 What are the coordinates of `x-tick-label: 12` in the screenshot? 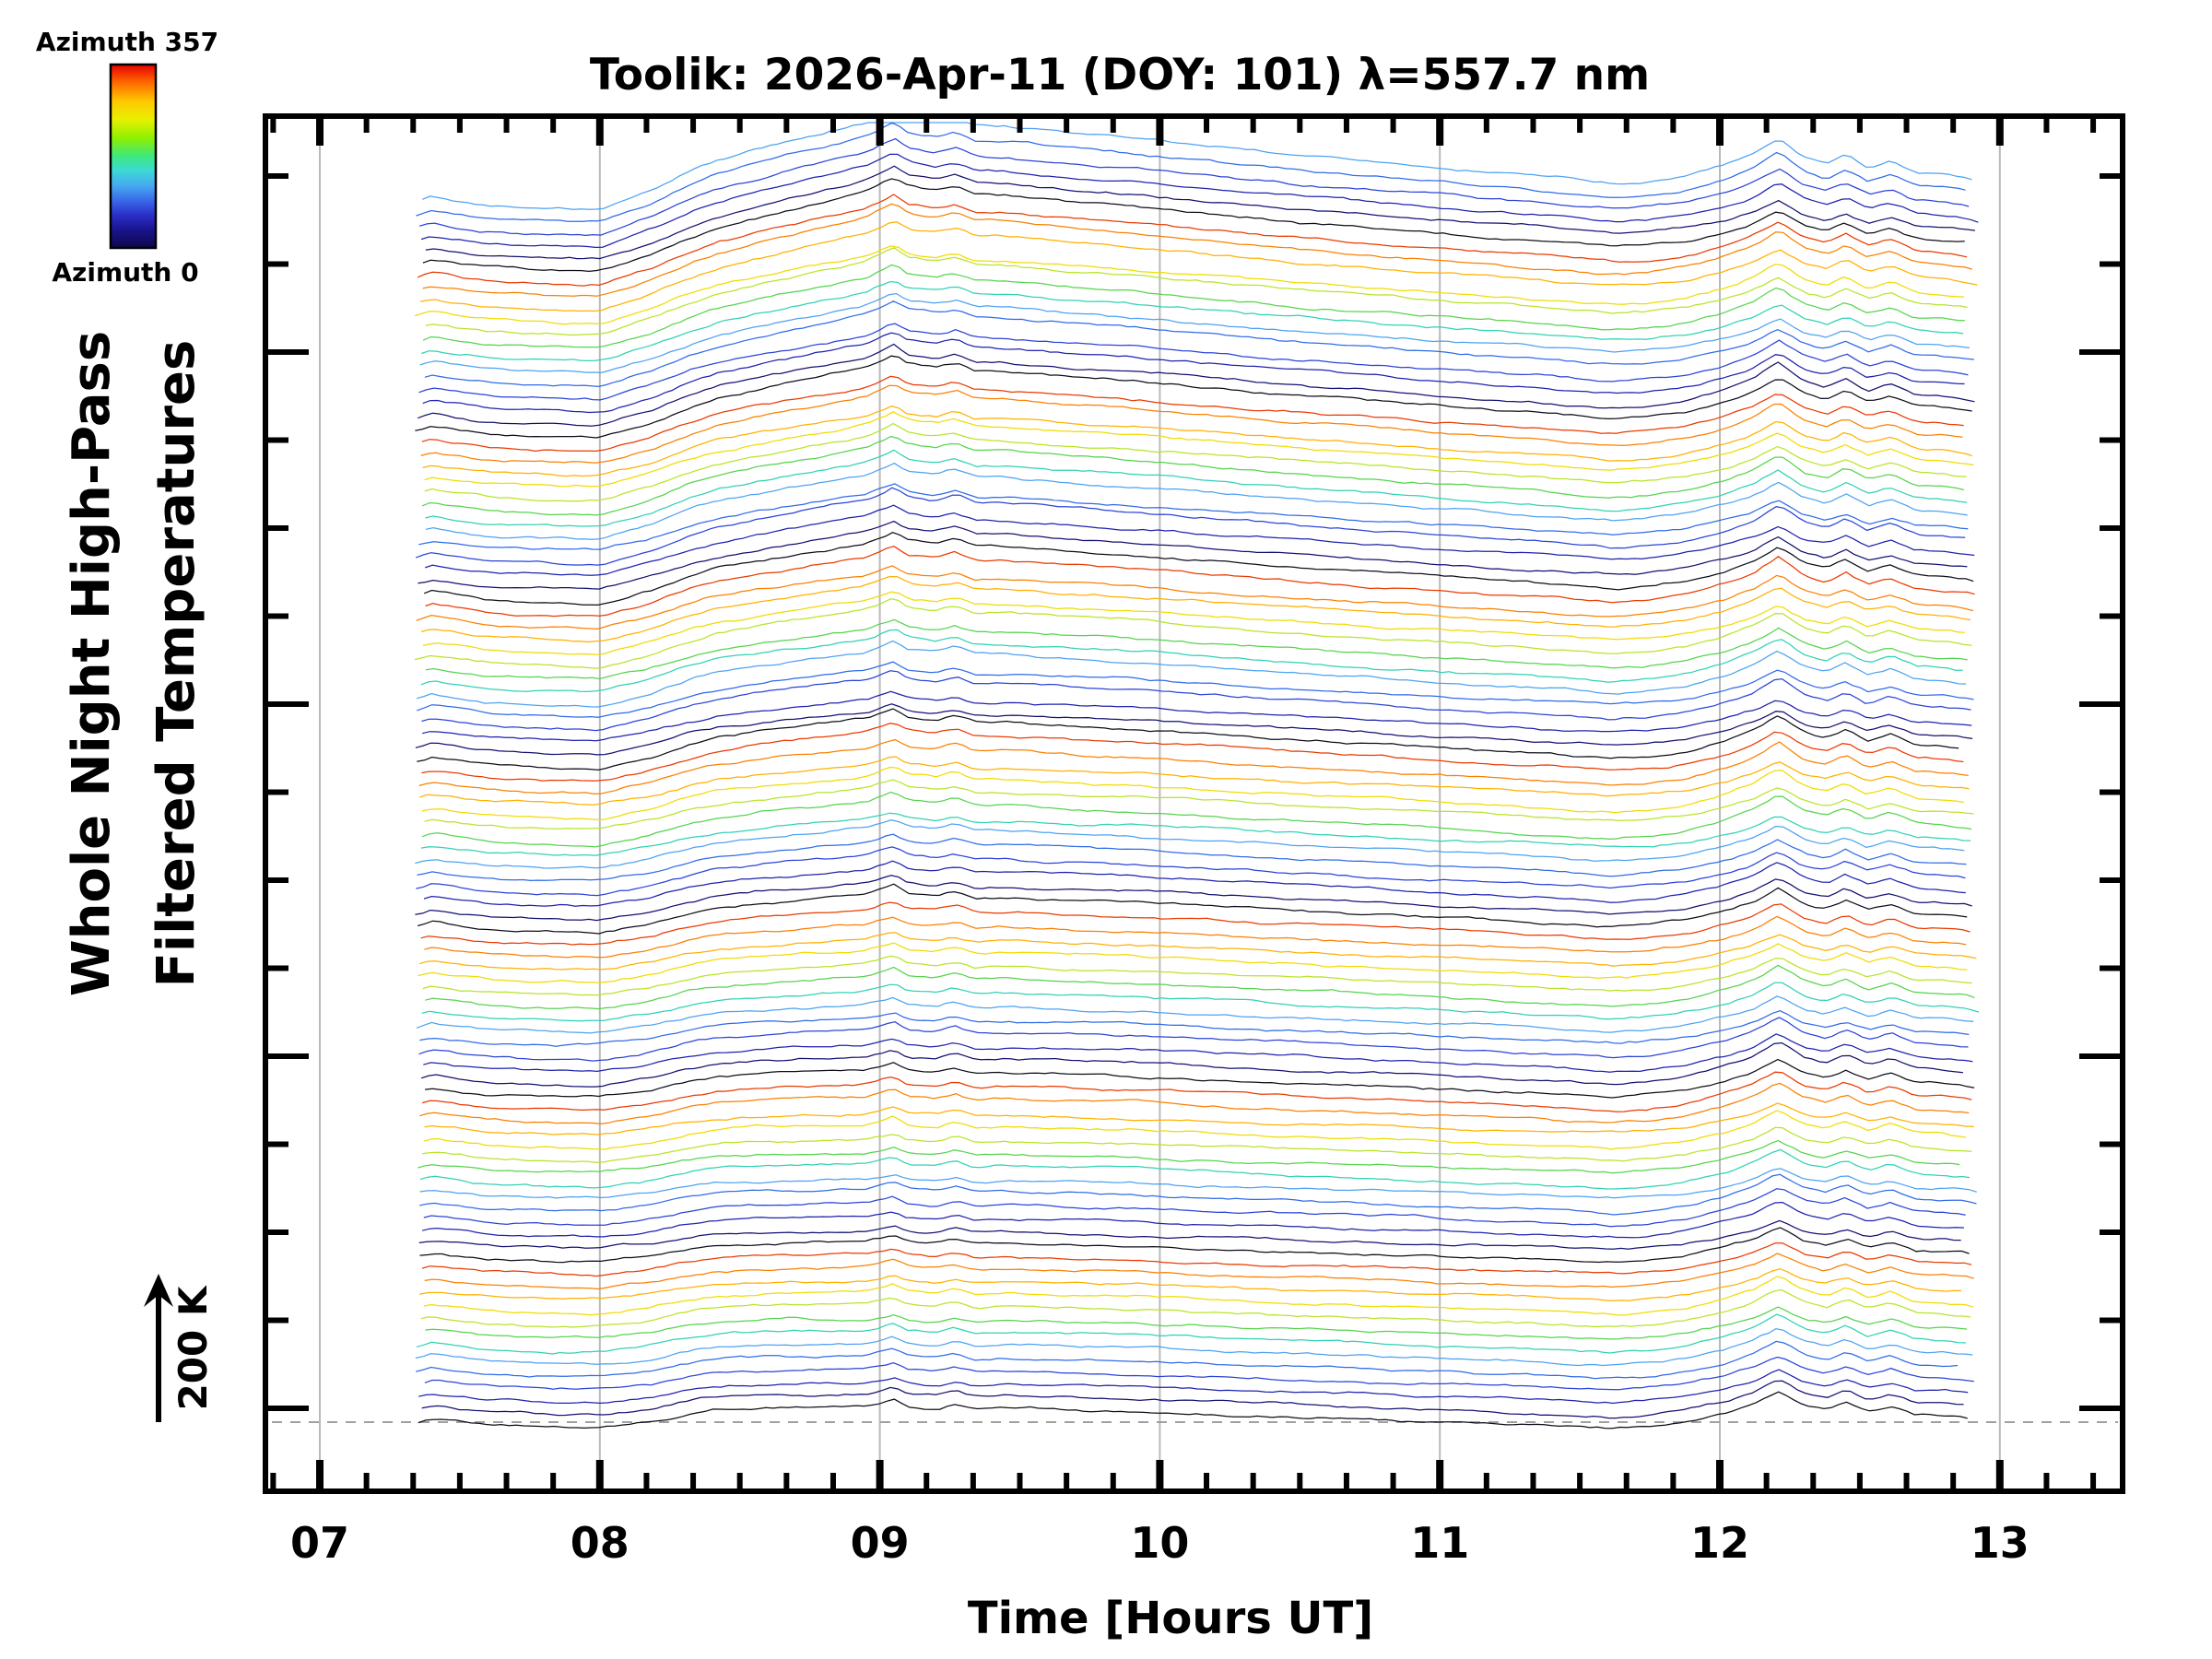 It's located at (1719, 1543).